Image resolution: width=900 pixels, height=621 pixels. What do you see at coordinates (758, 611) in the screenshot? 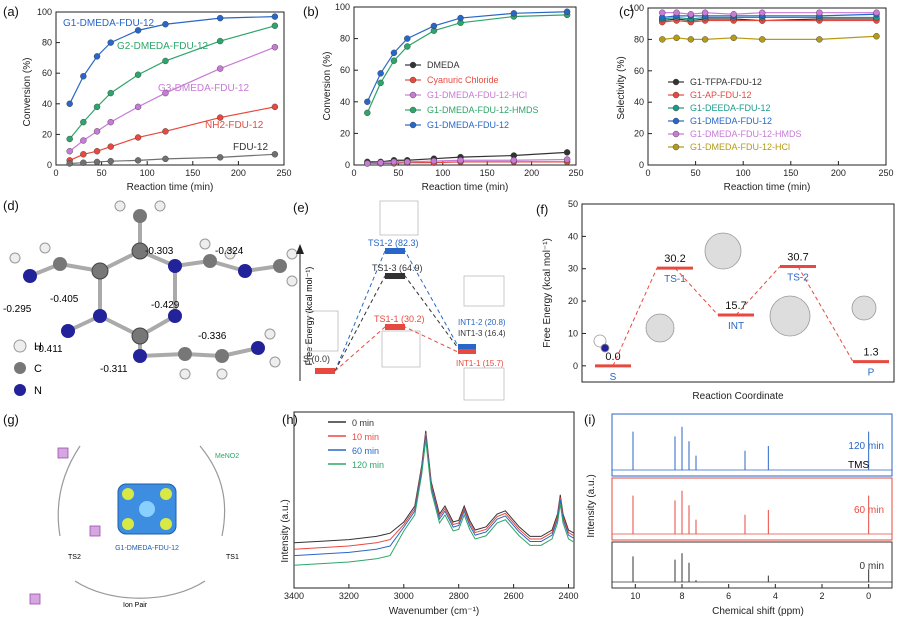
I see `chart-i-xlabel: Chemical shift (ppm)` at bounding box center [758, 611].